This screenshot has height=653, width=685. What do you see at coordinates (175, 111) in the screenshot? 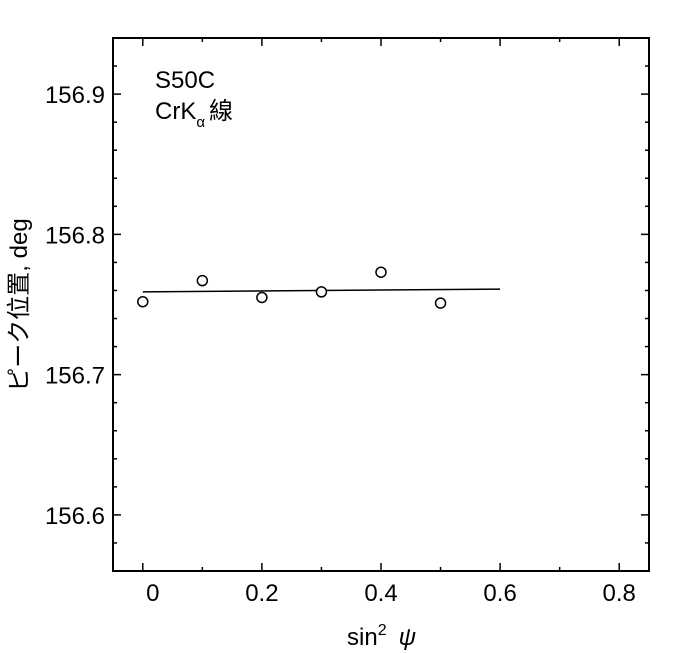
I see `annotation-radiation-main: CrK` at bounding box center [175, 111].